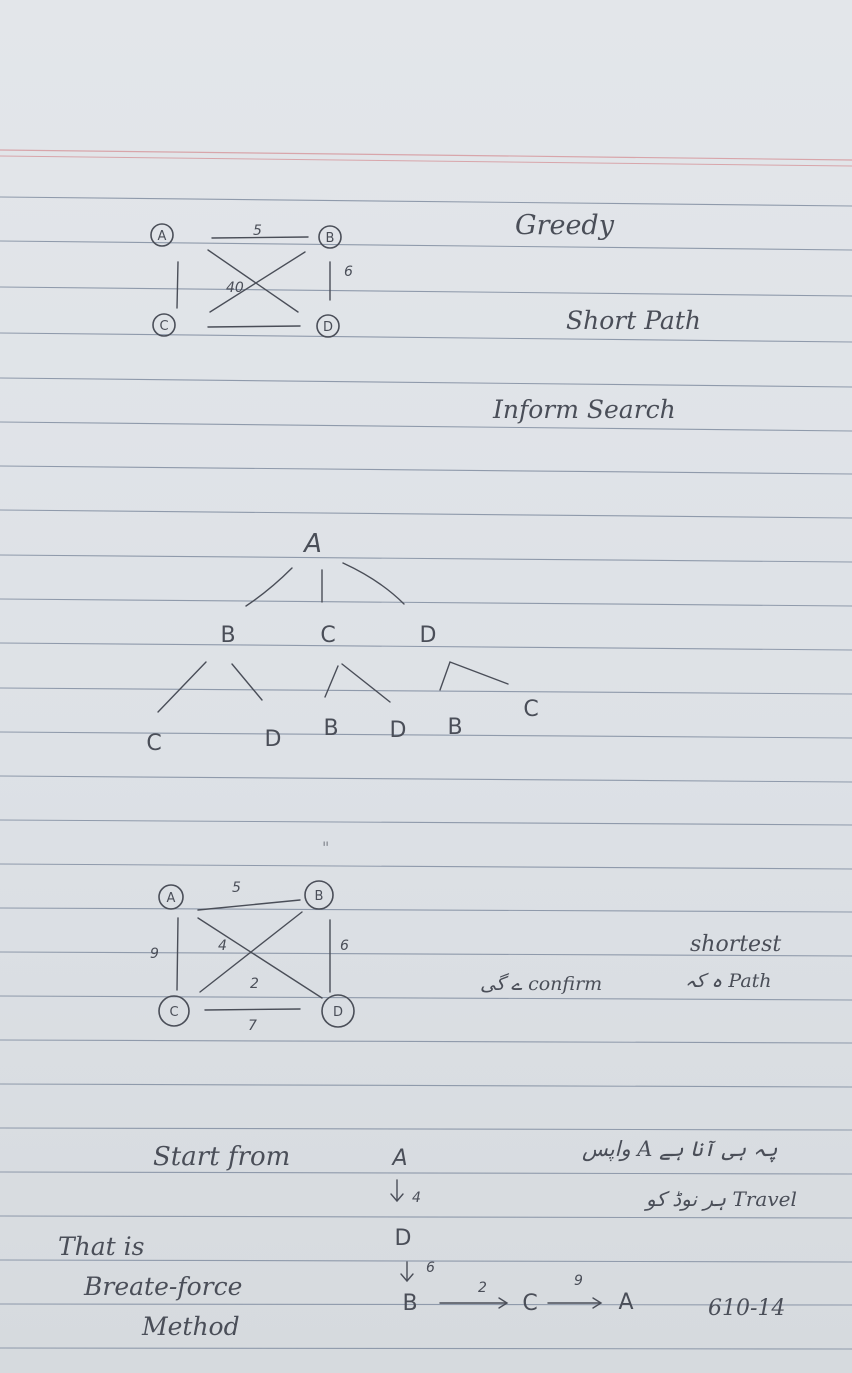 Image resolution: width=852 pixels, height=1373 pixels. I want to click on tick-mark: ", so click(326, 847).